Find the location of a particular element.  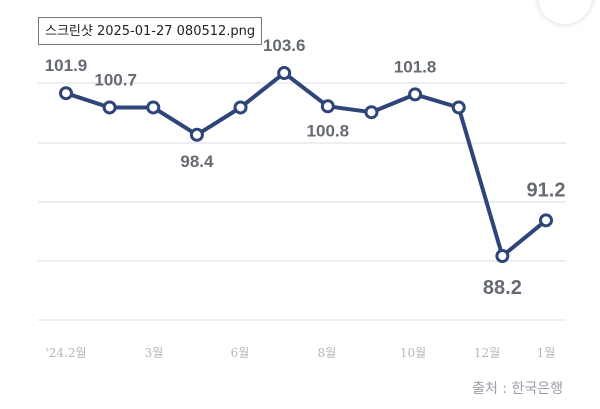

x-tick-label: 1월 is located at coordinates (546, 353).